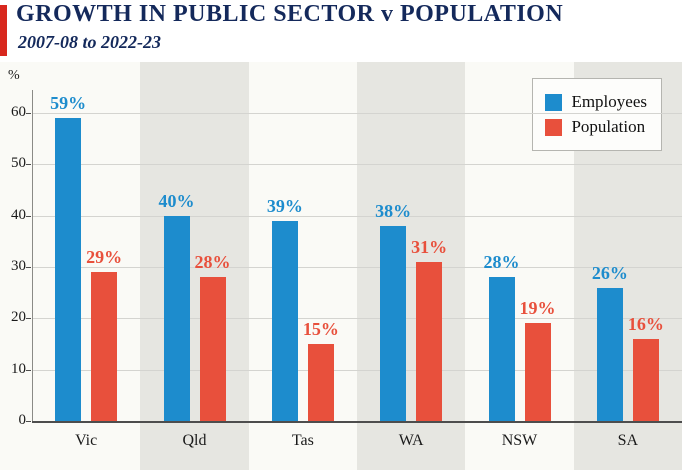 The width and height of the screenshot is (682, 470). I want to click on bar-value-label: 15%, so click(320, 329).